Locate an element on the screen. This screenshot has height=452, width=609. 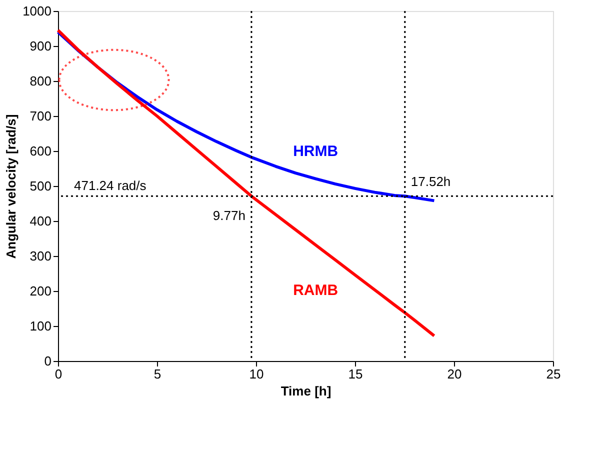
y-tick-label: 600 is located at coordinates (41, 151).